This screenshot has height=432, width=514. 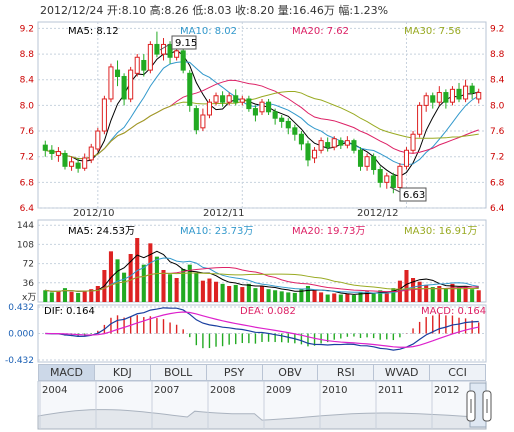 What do you see at coordinates (178, 372) in the screenshot?
I see `tab-boll: BOLL` at bounding box center [178, 372].